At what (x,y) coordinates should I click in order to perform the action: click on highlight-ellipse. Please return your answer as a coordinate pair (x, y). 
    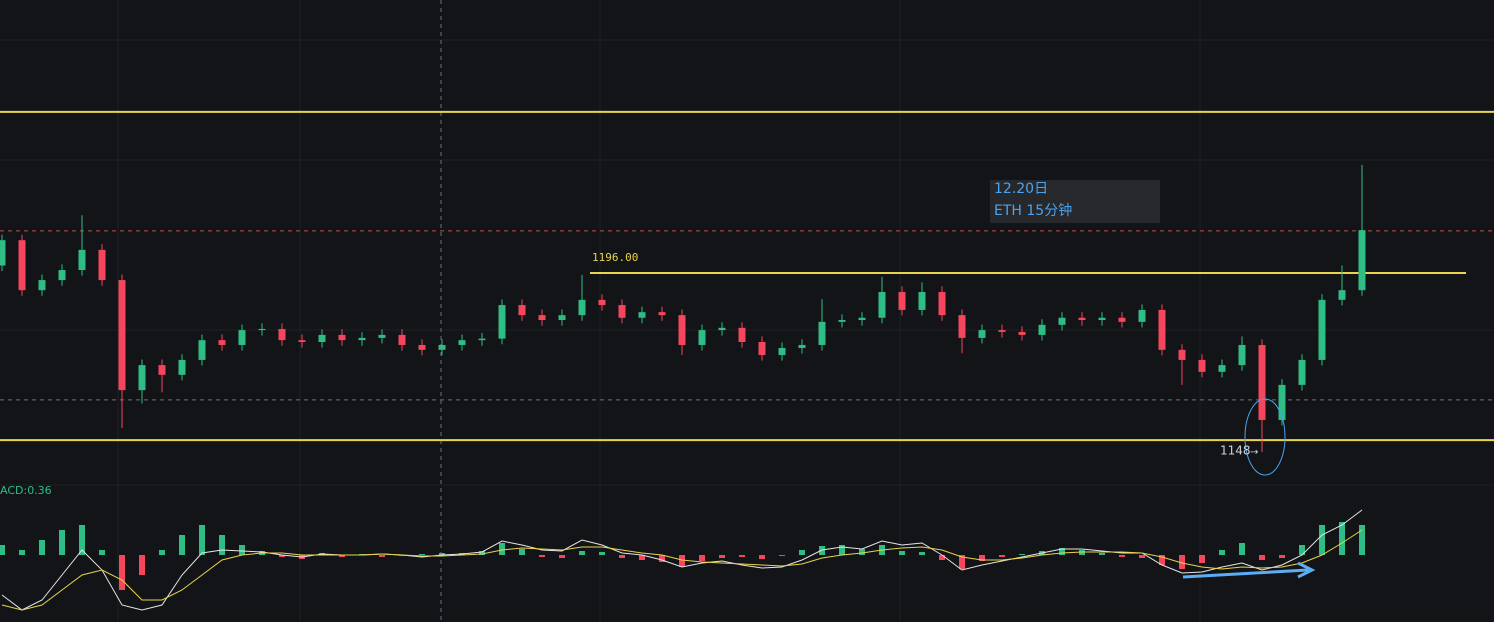
    Looking at the image, I should click on (1265, 437).